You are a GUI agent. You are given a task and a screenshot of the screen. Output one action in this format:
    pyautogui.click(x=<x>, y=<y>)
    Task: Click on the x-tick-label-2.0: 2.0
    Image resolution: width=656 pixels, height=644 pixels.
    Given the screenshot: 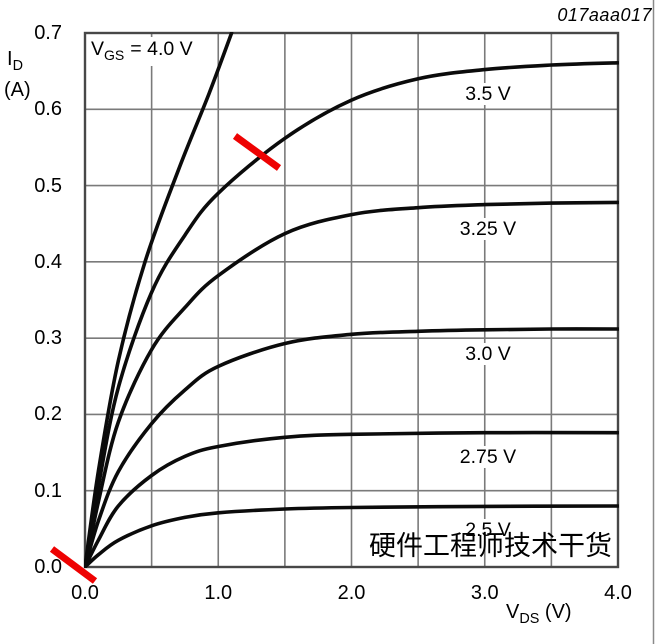 What is the action you would take?
    pyautogui.click(x=351, y=593)
    